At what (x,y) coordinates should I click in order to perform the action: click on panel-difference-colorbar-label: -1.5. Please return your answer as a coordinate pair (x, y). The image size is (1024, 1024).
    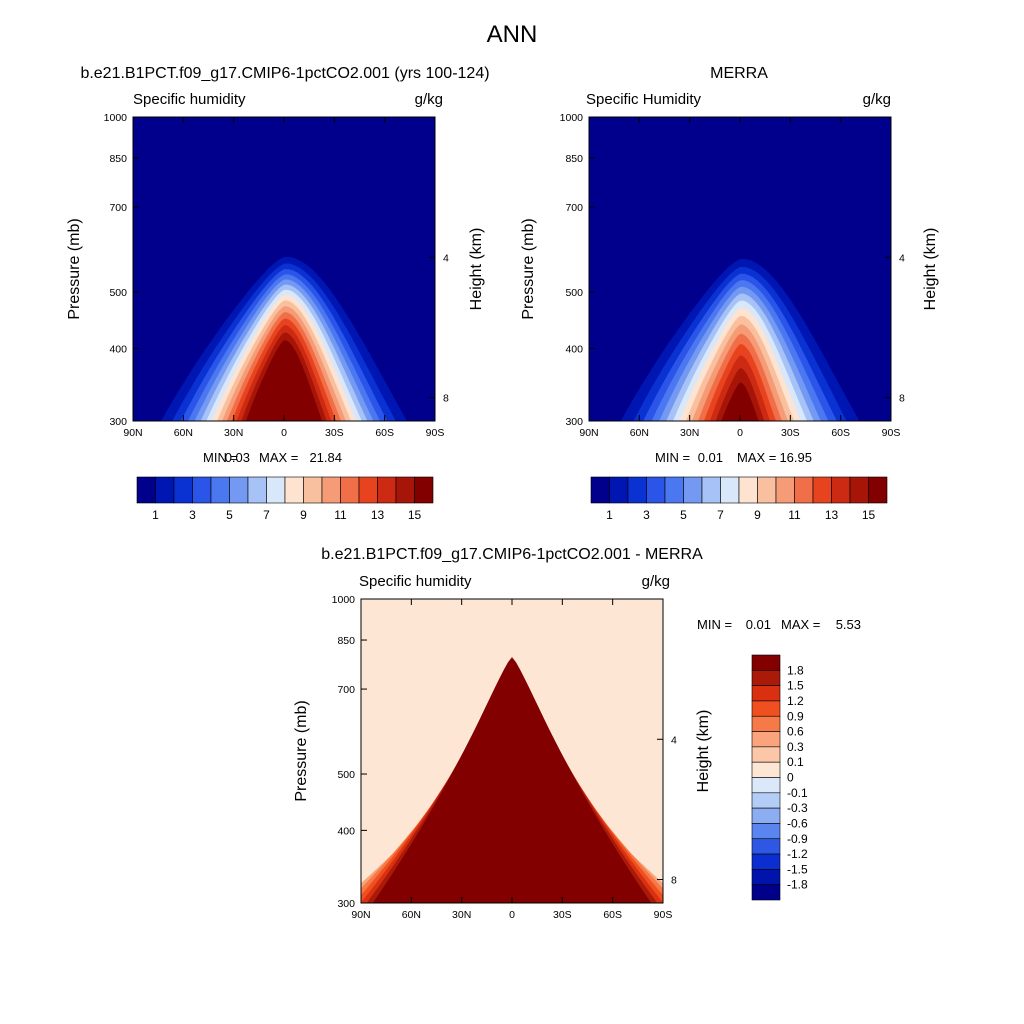
    Looking at the image, I should click on (797, 869).